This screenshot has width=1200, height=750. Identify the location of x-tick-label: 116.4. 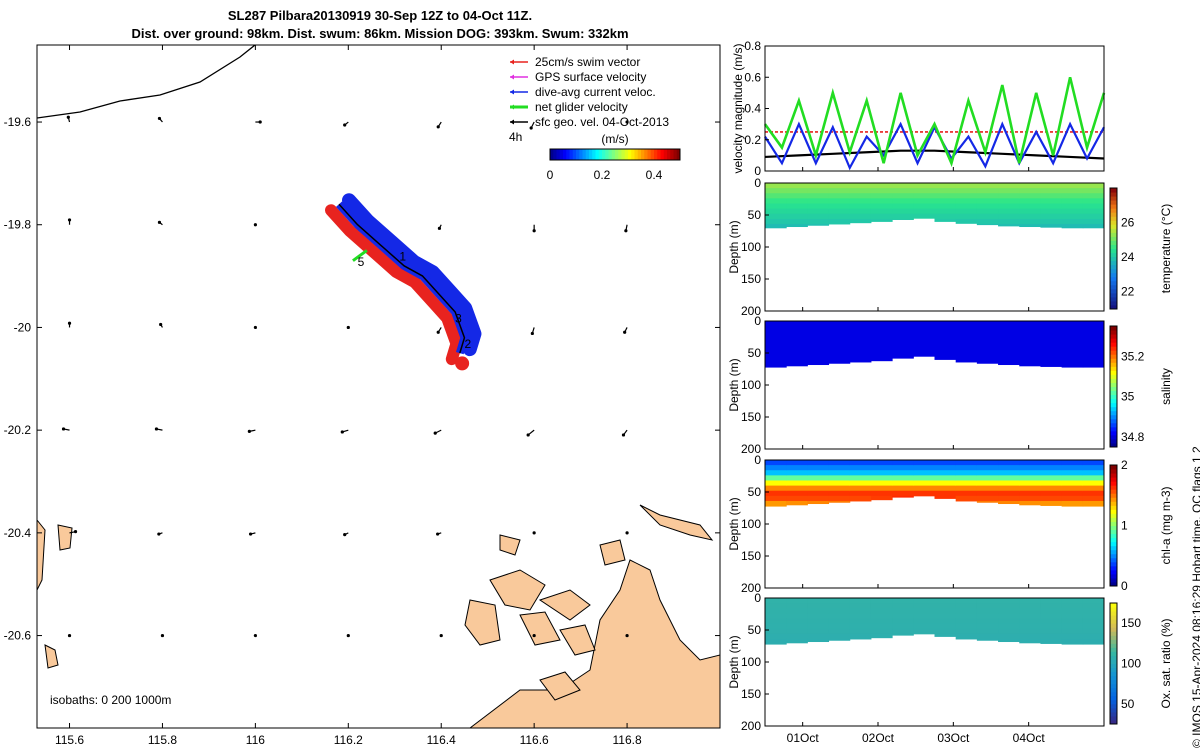
(441, 740).